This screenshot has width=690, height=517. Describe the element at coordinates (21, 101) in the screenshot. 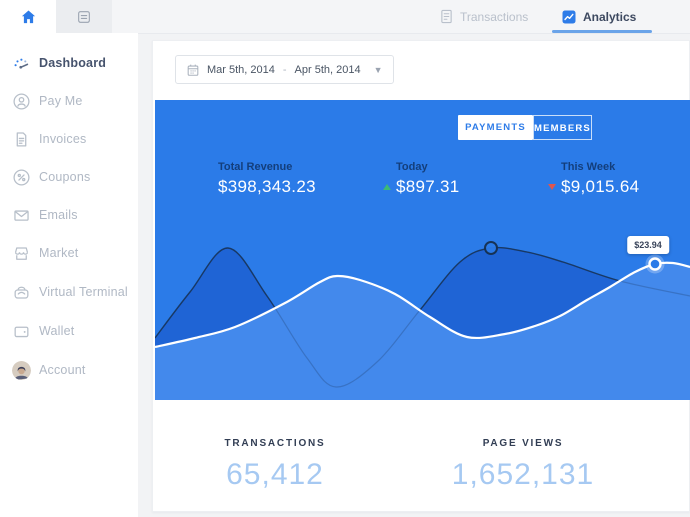

I see `person-circle-icon` at that location.